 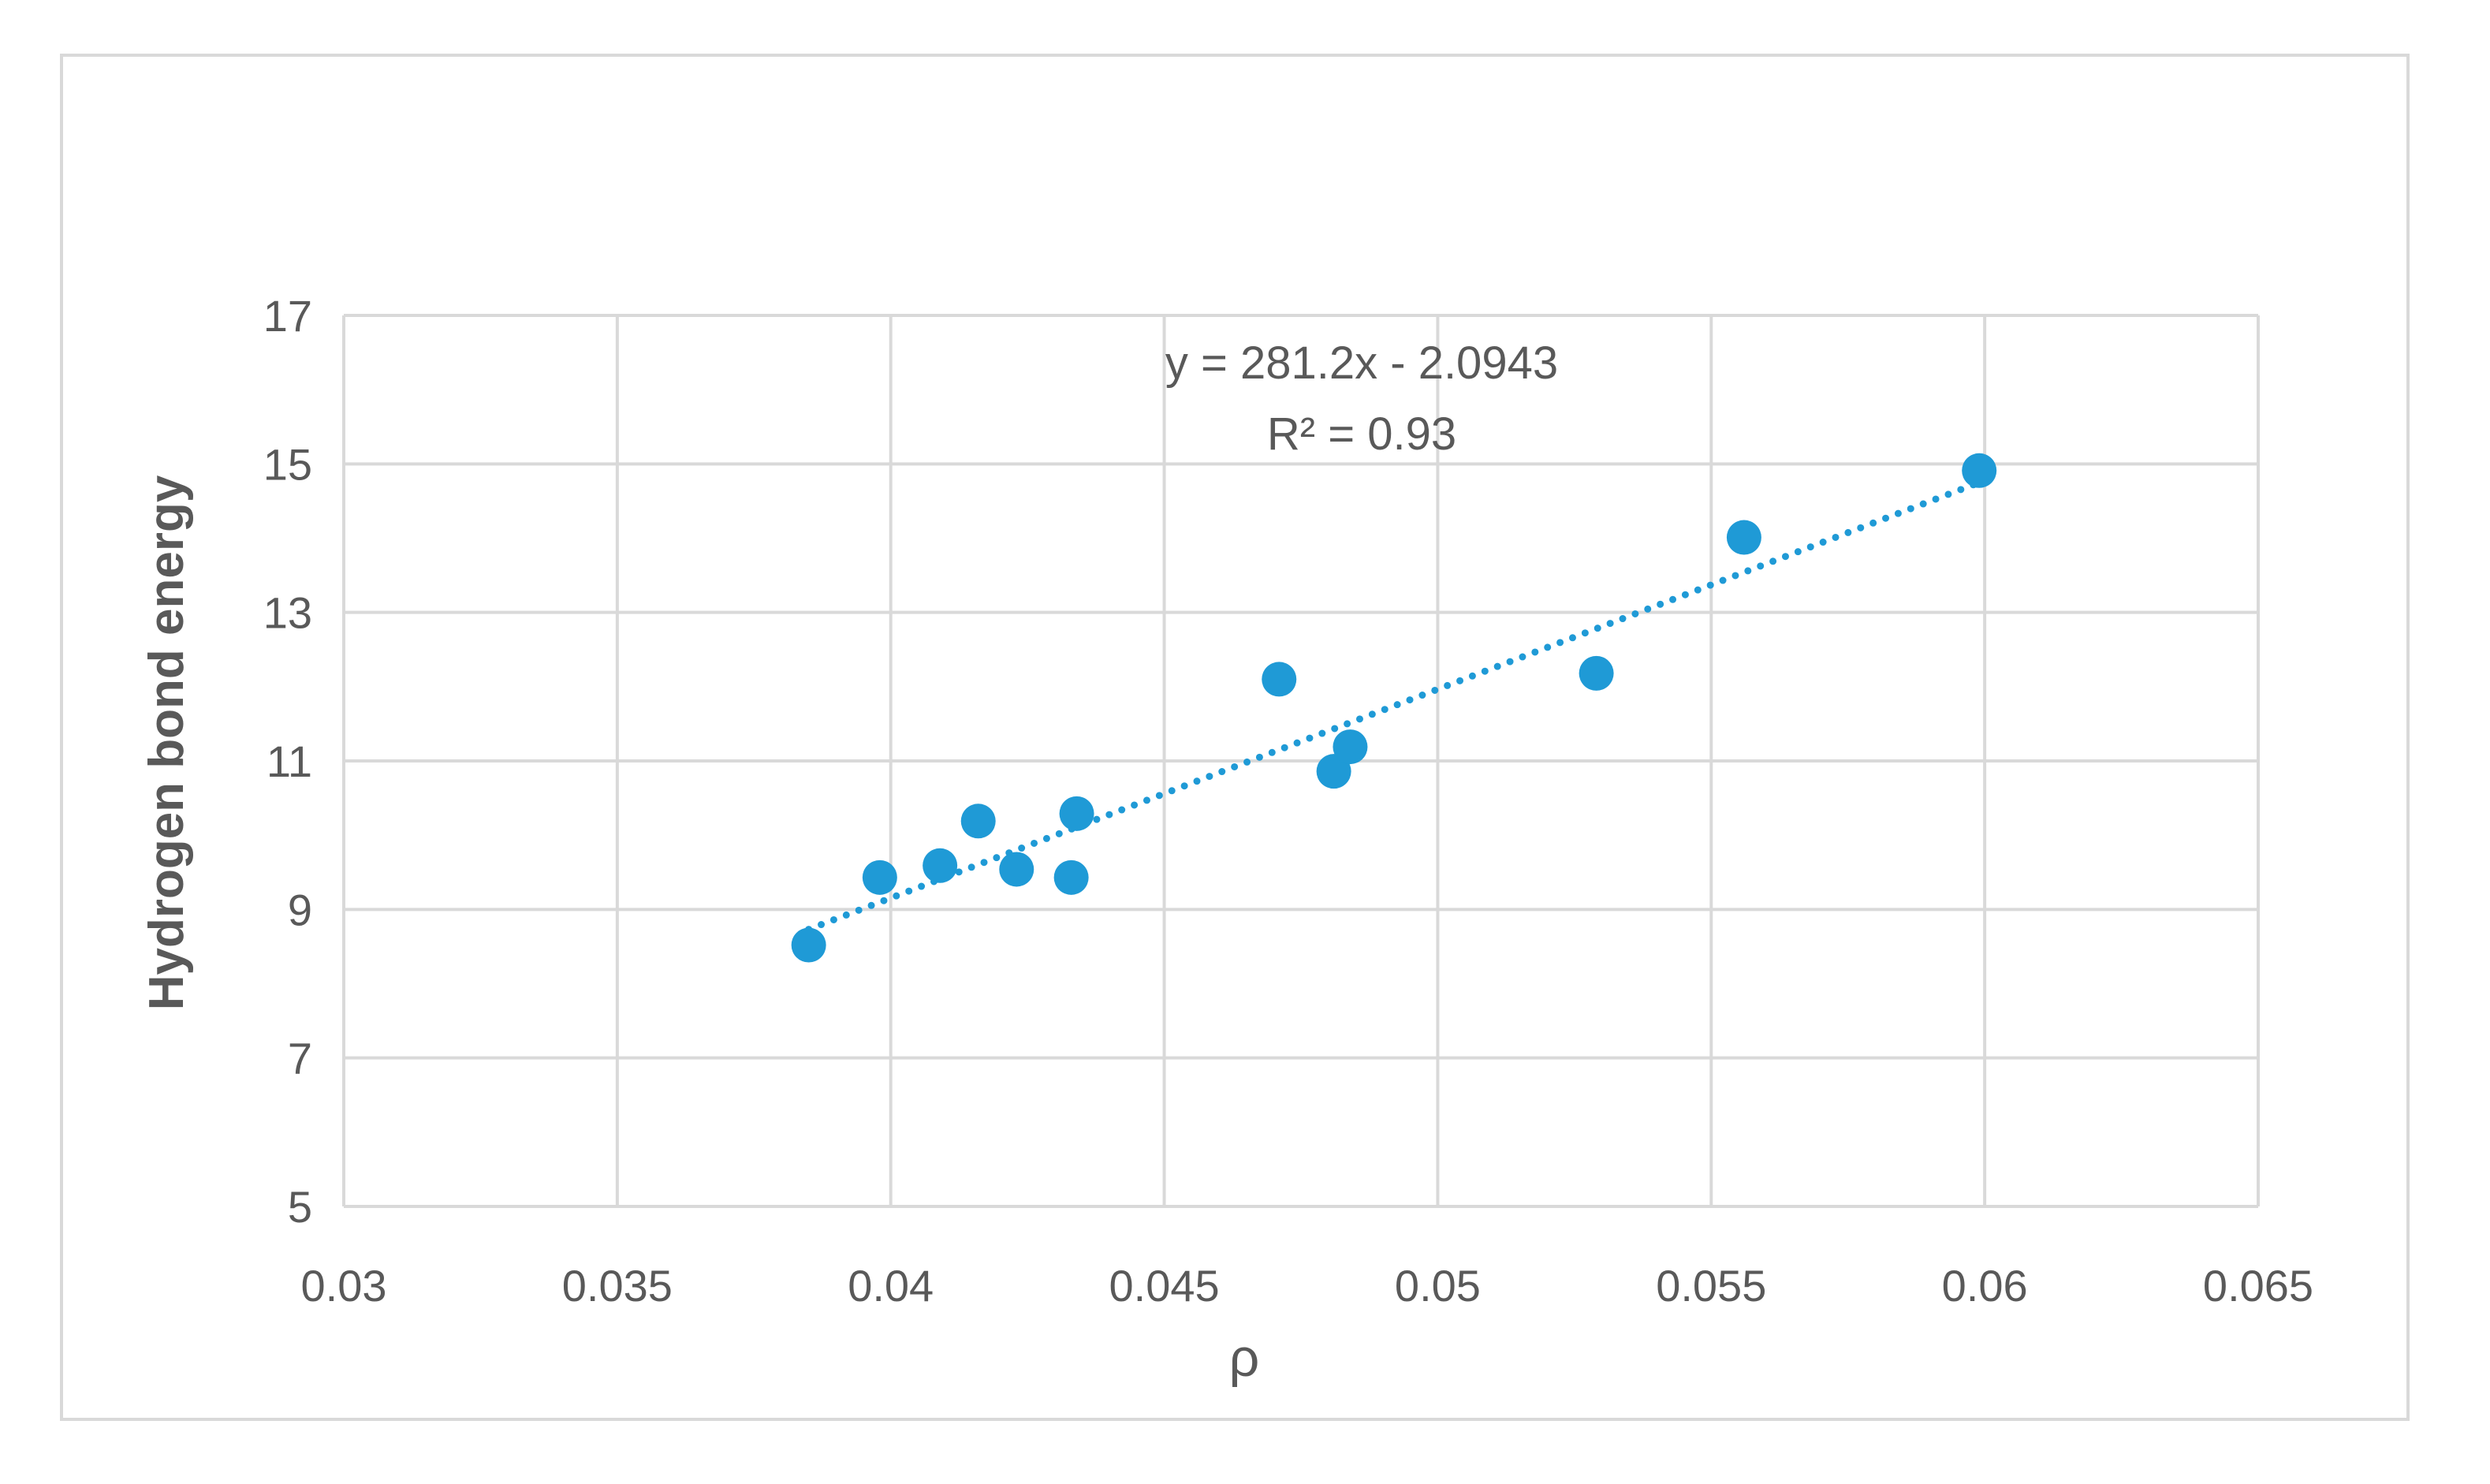 What do you see at coordinates (2258, 1286) in the screenshot?
I see `x-tick-label: 0.065` at bounding box center [2258, 1286].